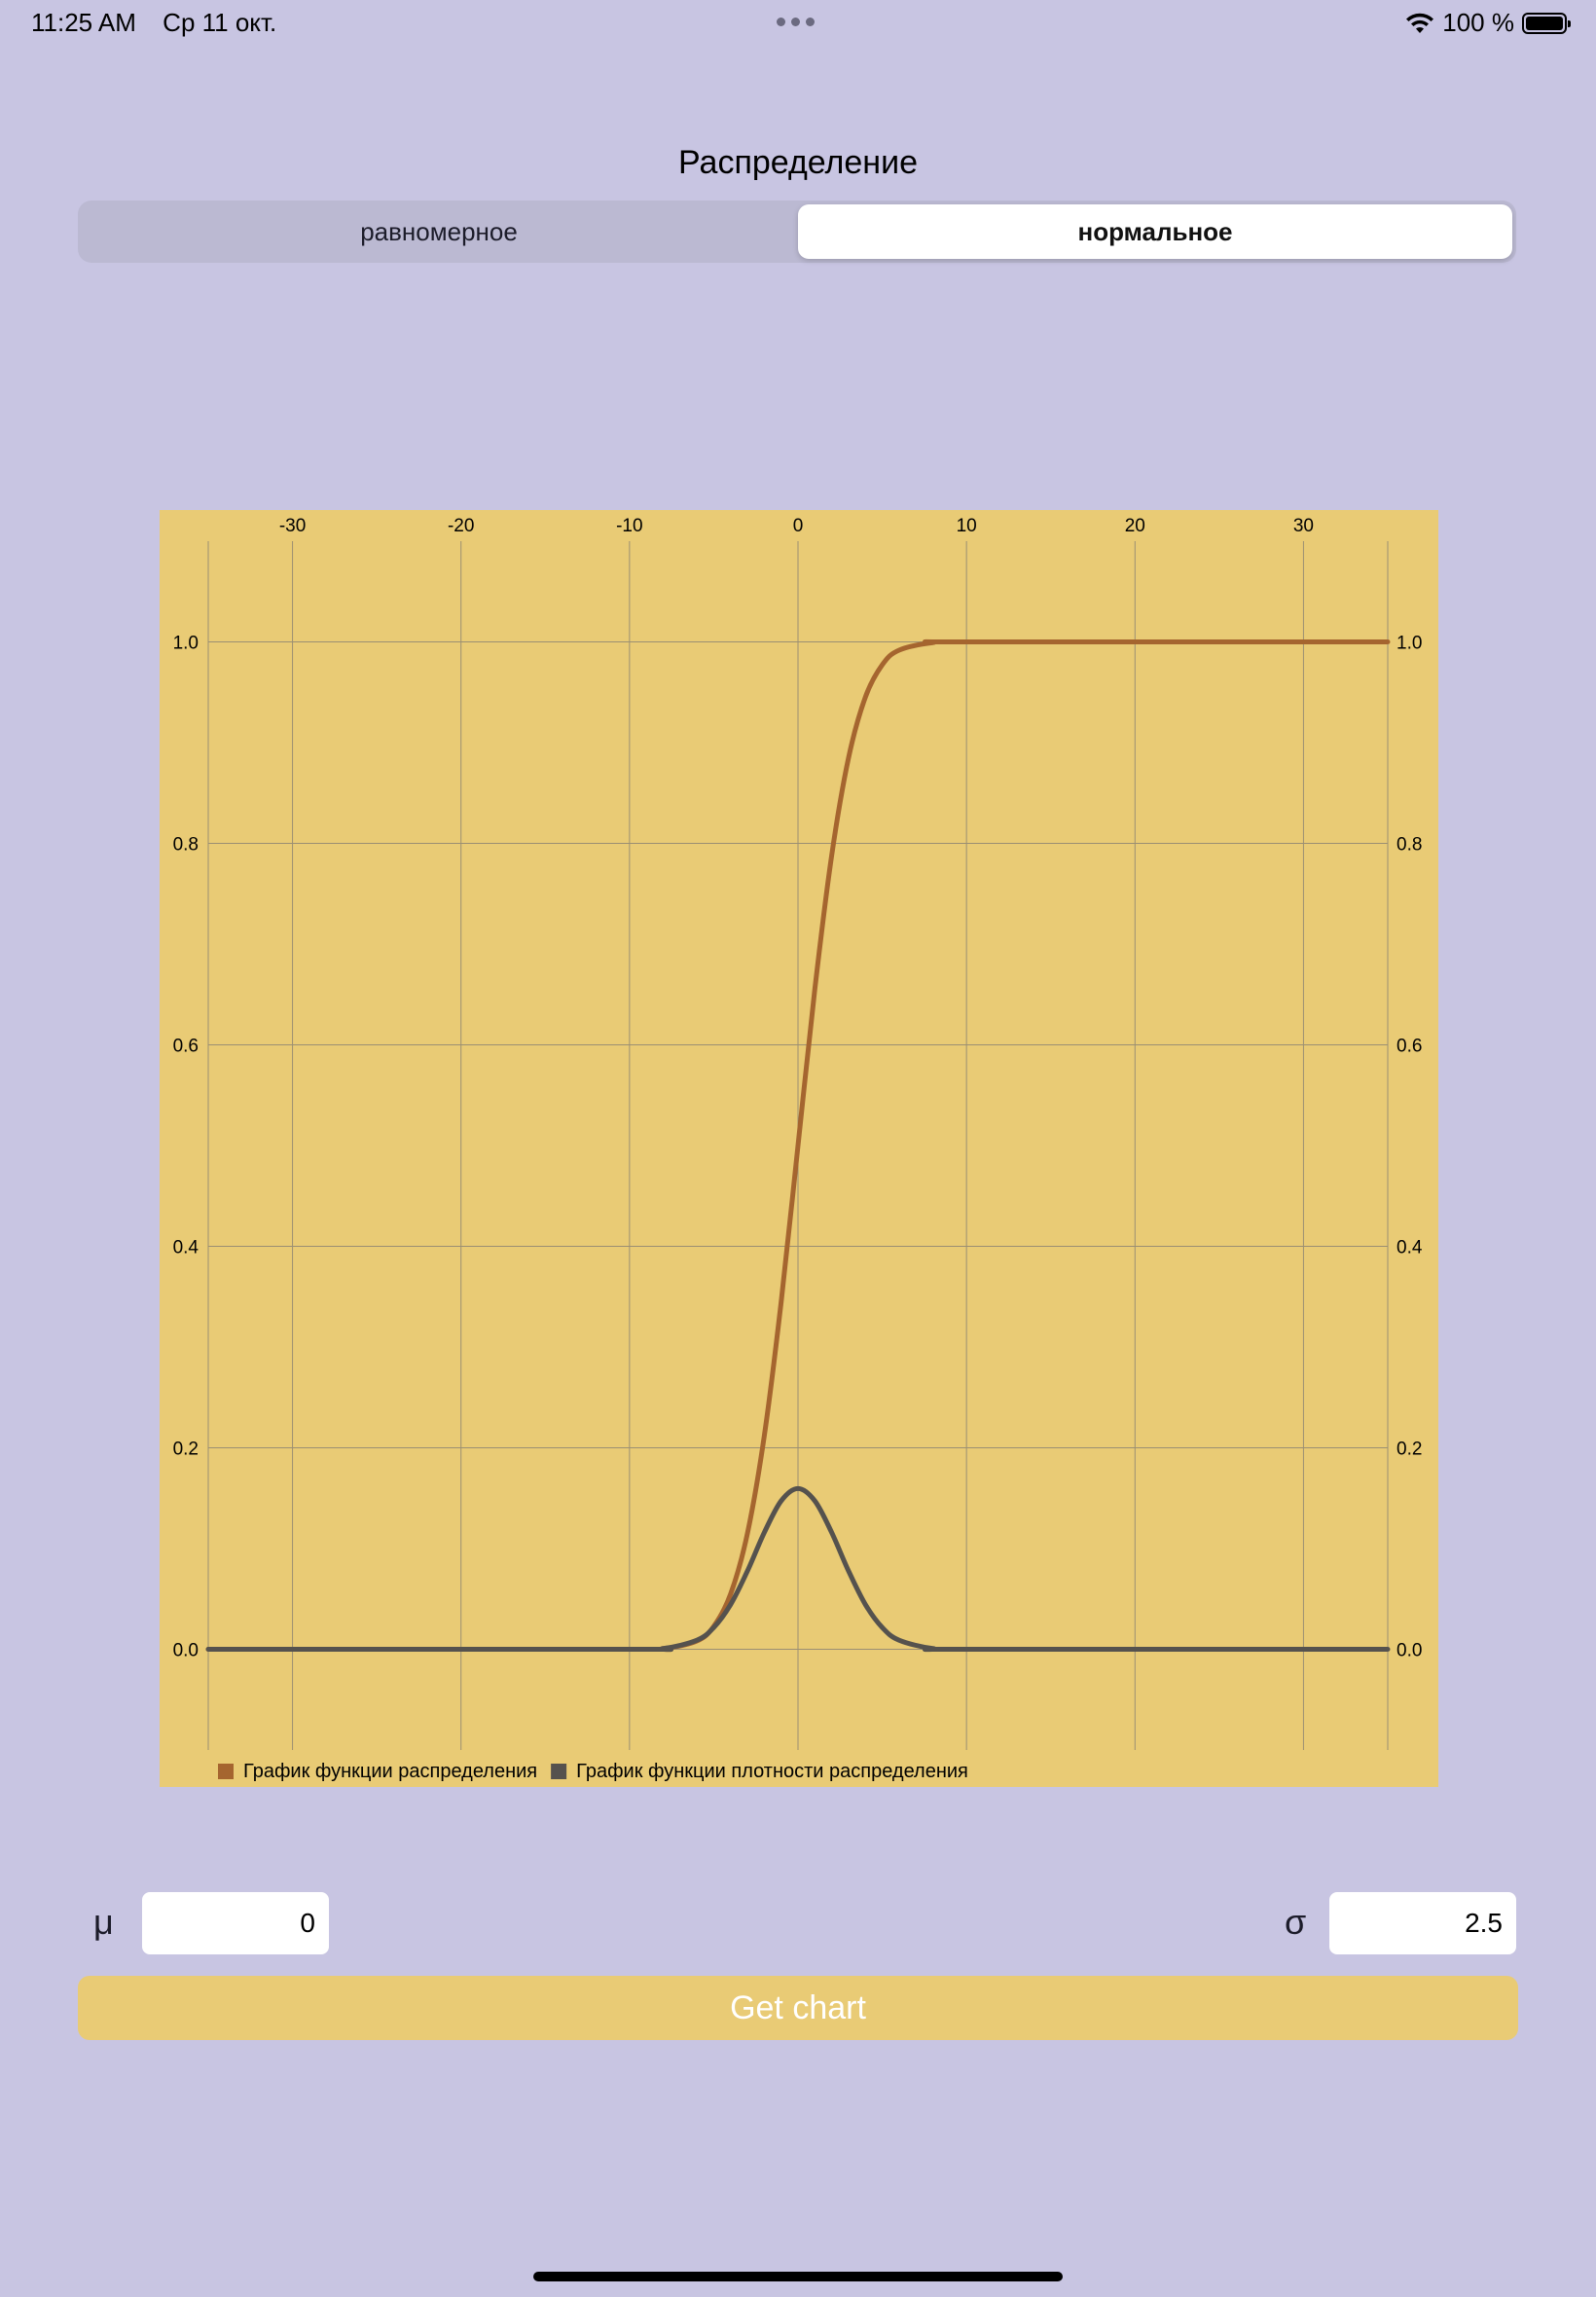 This screenshot has width=1596, height=2297. I want to click on status-left: 11:25 AM Ср 11 окт., so click(163, 23).